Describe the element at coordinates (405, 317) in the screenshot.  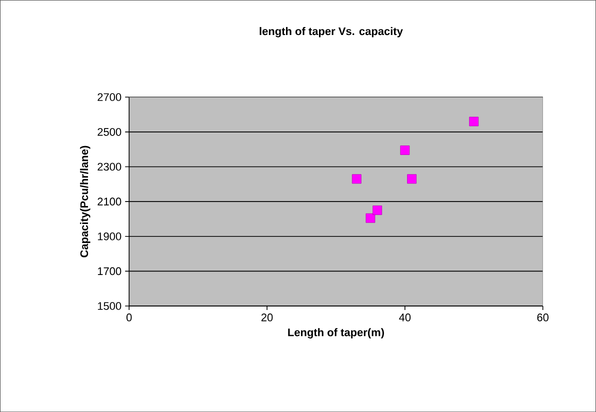
I see `x-tick-label: 40` at that location.